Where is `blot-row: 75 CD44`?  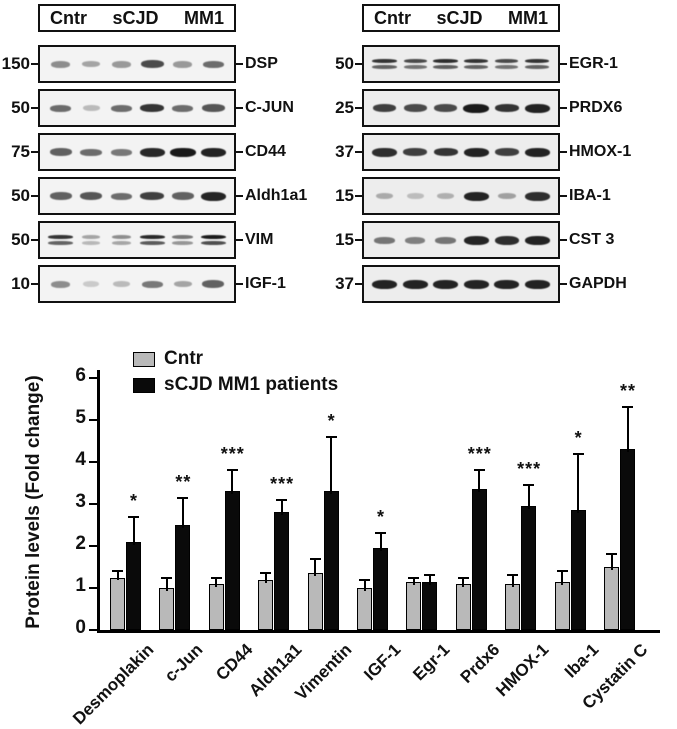 blot-row: 75 CD44 is located at coordinates (163, 152).